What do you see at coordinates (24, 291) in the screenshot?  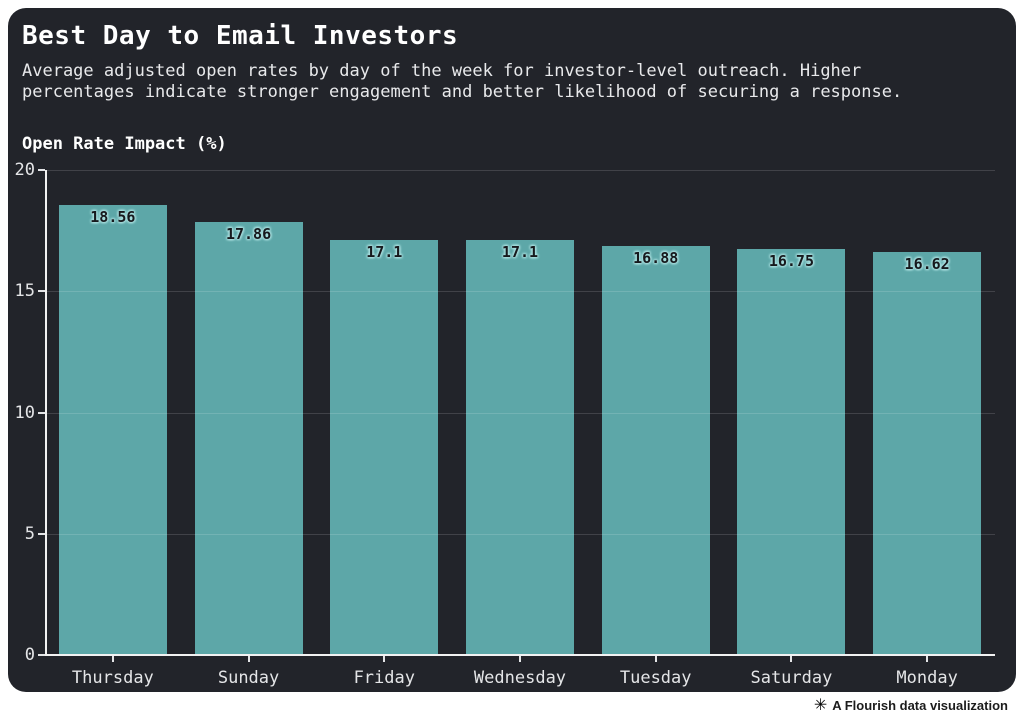 I see `y-tick-label-15: 15` at bounding box center [24, 291].